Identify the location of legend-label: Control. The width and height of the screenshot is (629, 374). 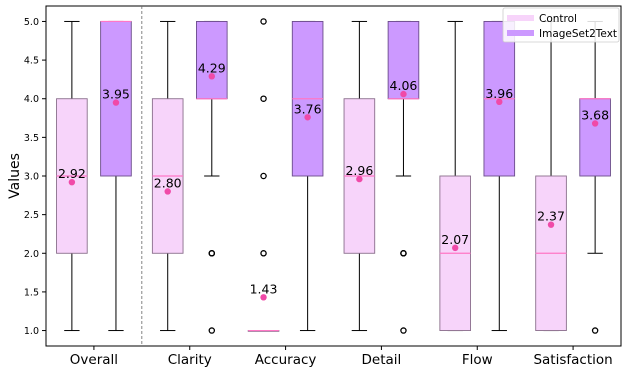
(558, 19).